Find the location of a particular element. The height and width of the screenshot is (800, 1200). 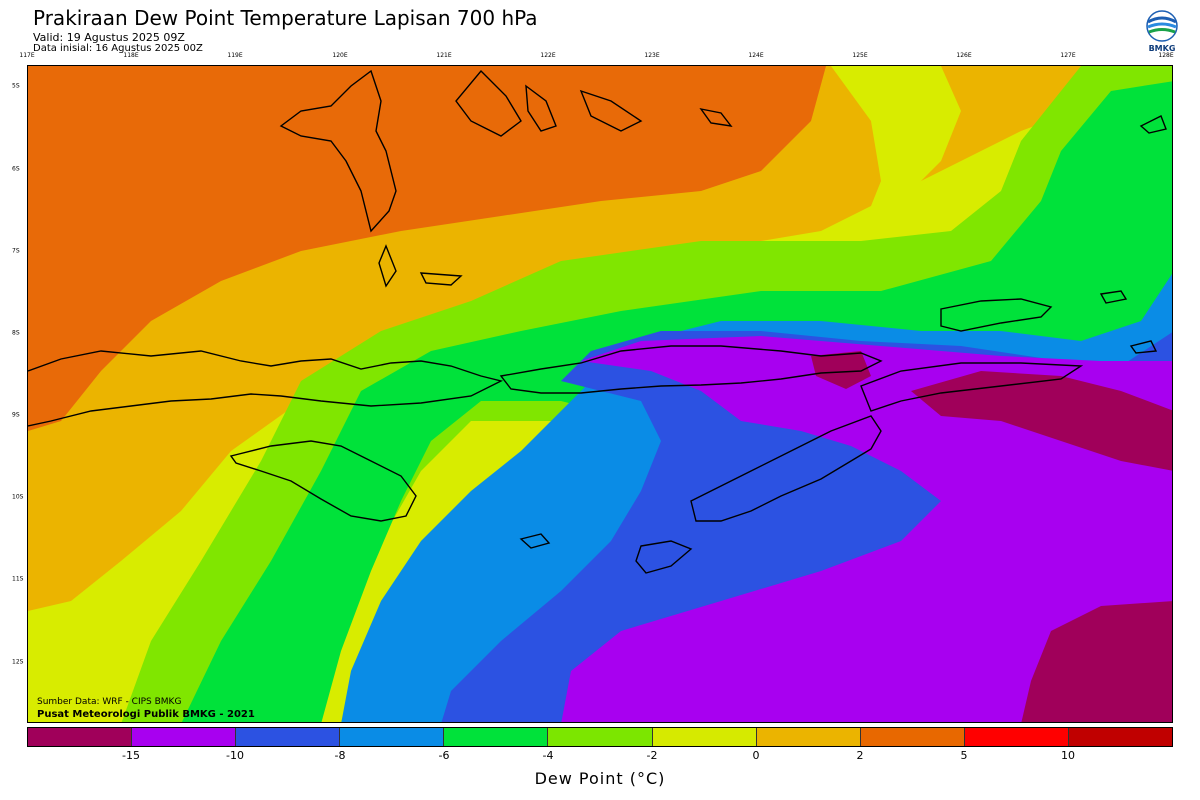

coast-islet-east2 is located at coordinates (1143, 347).